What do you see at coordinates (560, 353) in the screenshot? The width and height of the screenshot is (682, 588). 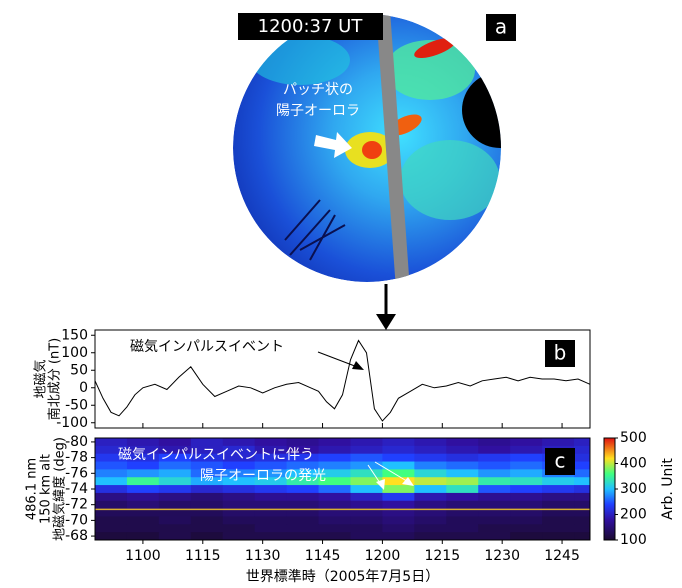 I see `panel-label: b` at bounding box center [560, 353].